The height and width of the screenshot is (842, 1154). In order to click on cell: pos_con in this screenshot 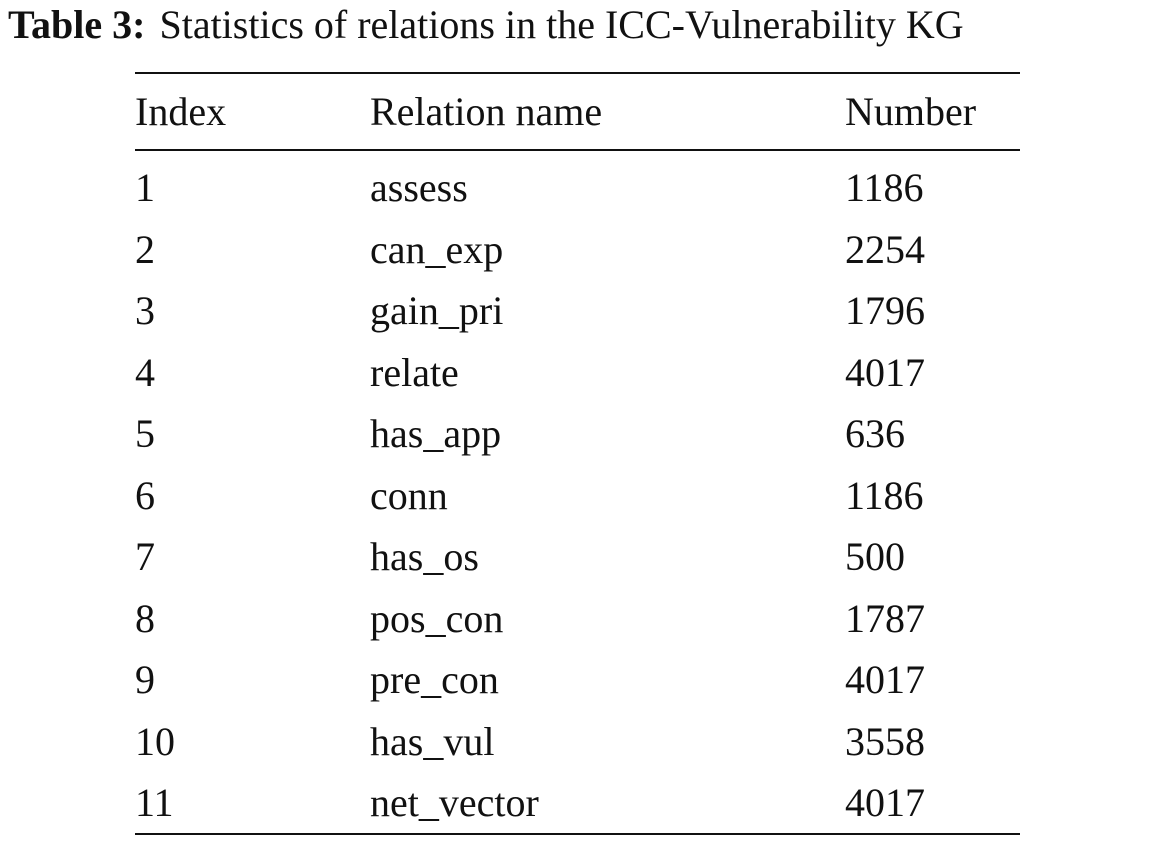, I will do `click(437, 618)`.